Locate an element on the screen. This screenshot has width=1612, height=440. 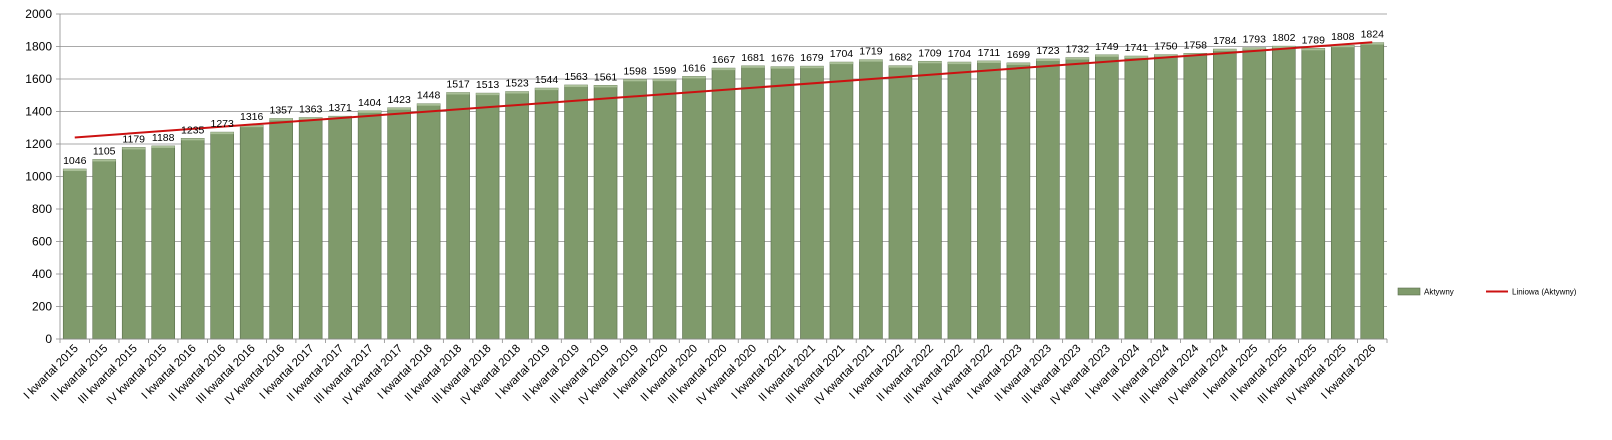
y-tick-label: 1200 is located at coordinates (38, 144).